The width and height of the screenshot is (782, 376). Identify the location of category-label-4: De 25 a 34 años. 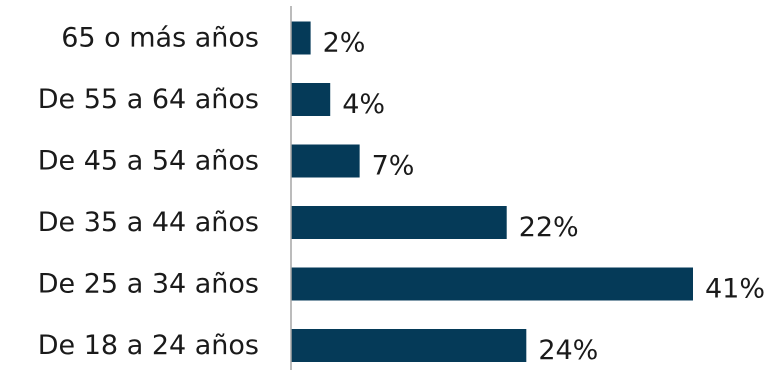
(148, 284).